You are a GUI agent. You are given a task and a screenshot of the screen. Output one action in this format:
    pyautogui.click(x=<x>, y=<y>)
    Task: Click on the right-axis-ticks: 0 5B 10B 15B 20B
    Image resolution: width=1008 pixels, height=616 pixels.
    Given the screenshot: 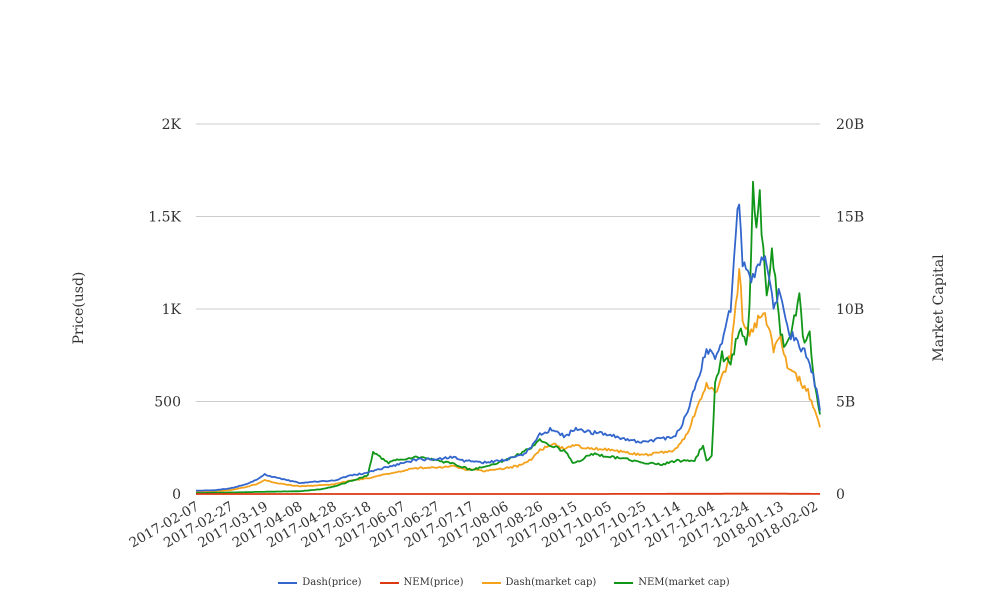 What is the action you would take?
    pyautogui.click(x=850, y=310)
    